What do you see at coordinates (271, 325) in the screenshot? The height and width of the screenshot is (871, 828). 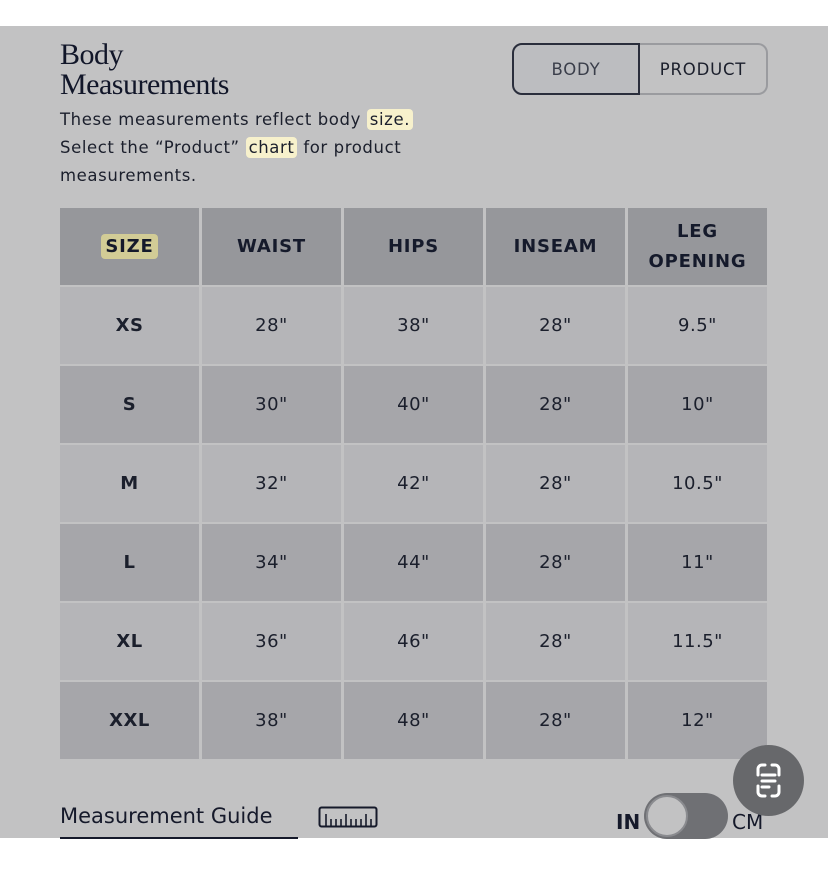 I see `cell-waist: 28"` at bounding box center [271, 325].